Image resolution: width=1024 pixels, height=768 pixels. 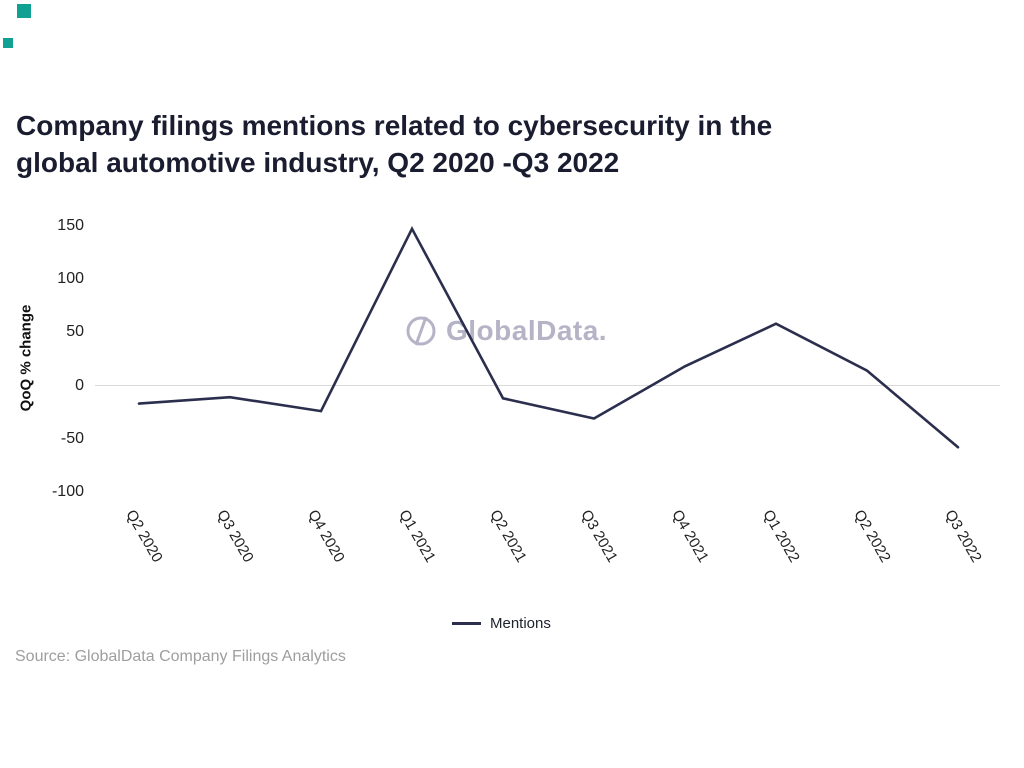 I want to click on globaldata-watermark: GlobalData., so click(x=506, y=331).